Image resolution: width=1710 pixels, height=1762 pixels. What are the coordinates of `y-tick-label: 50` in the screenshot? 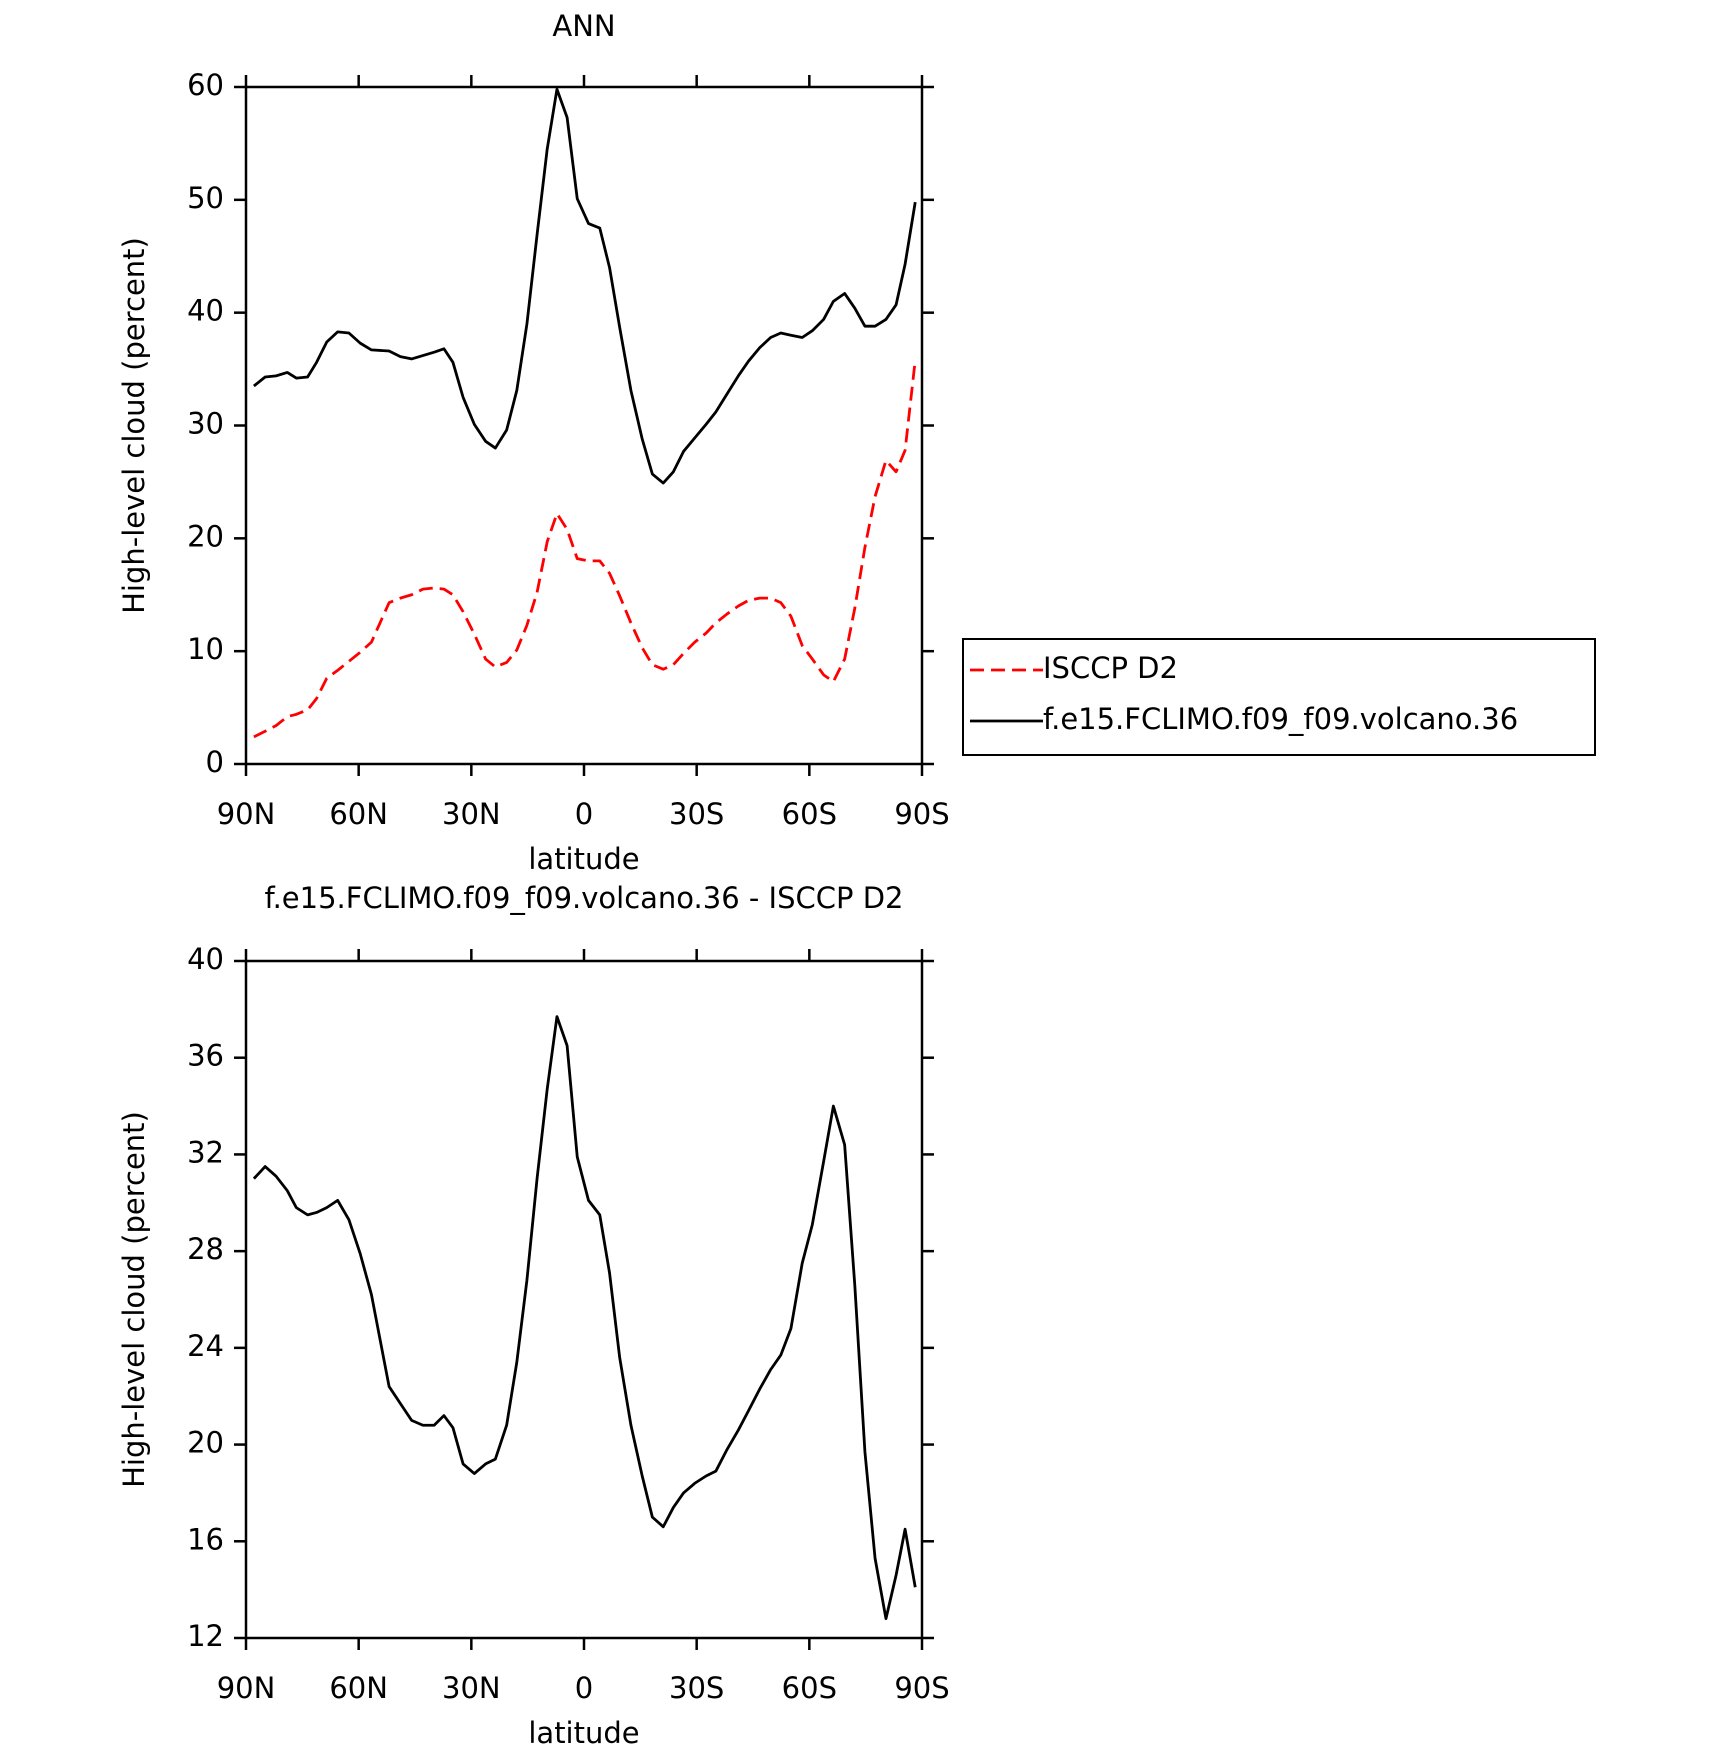 It's located at (205, 198).